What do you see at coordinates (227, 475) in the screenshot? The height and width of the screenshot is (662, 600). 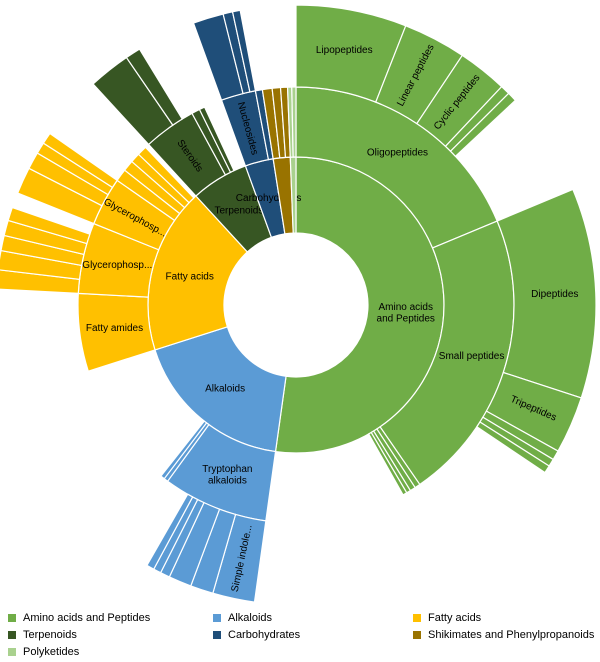 I see `label-tryptophan-alkaloids: Tryptophan alkaloids` at bounding box center [227, 475].